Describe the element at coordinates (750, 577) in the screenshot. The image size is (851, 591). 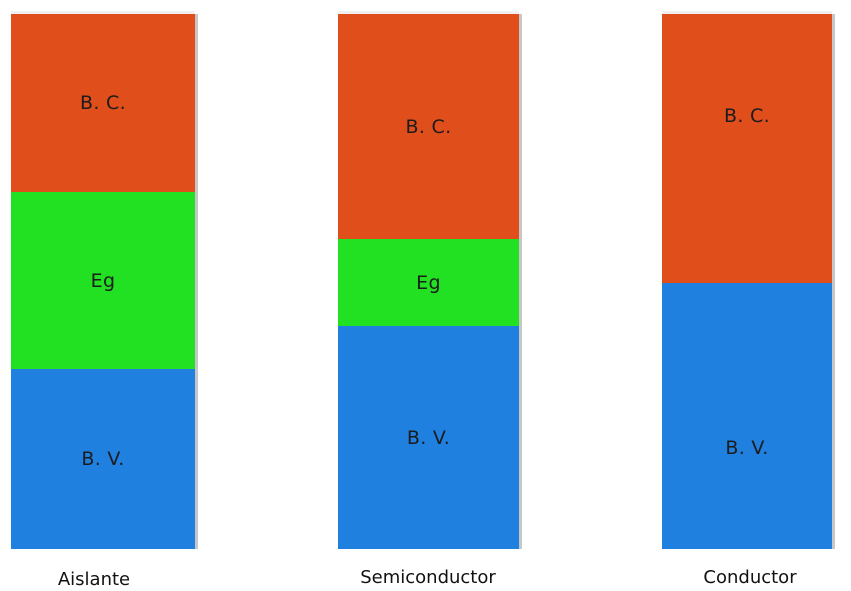
I see `conductor-caption: Conductor` at that location.